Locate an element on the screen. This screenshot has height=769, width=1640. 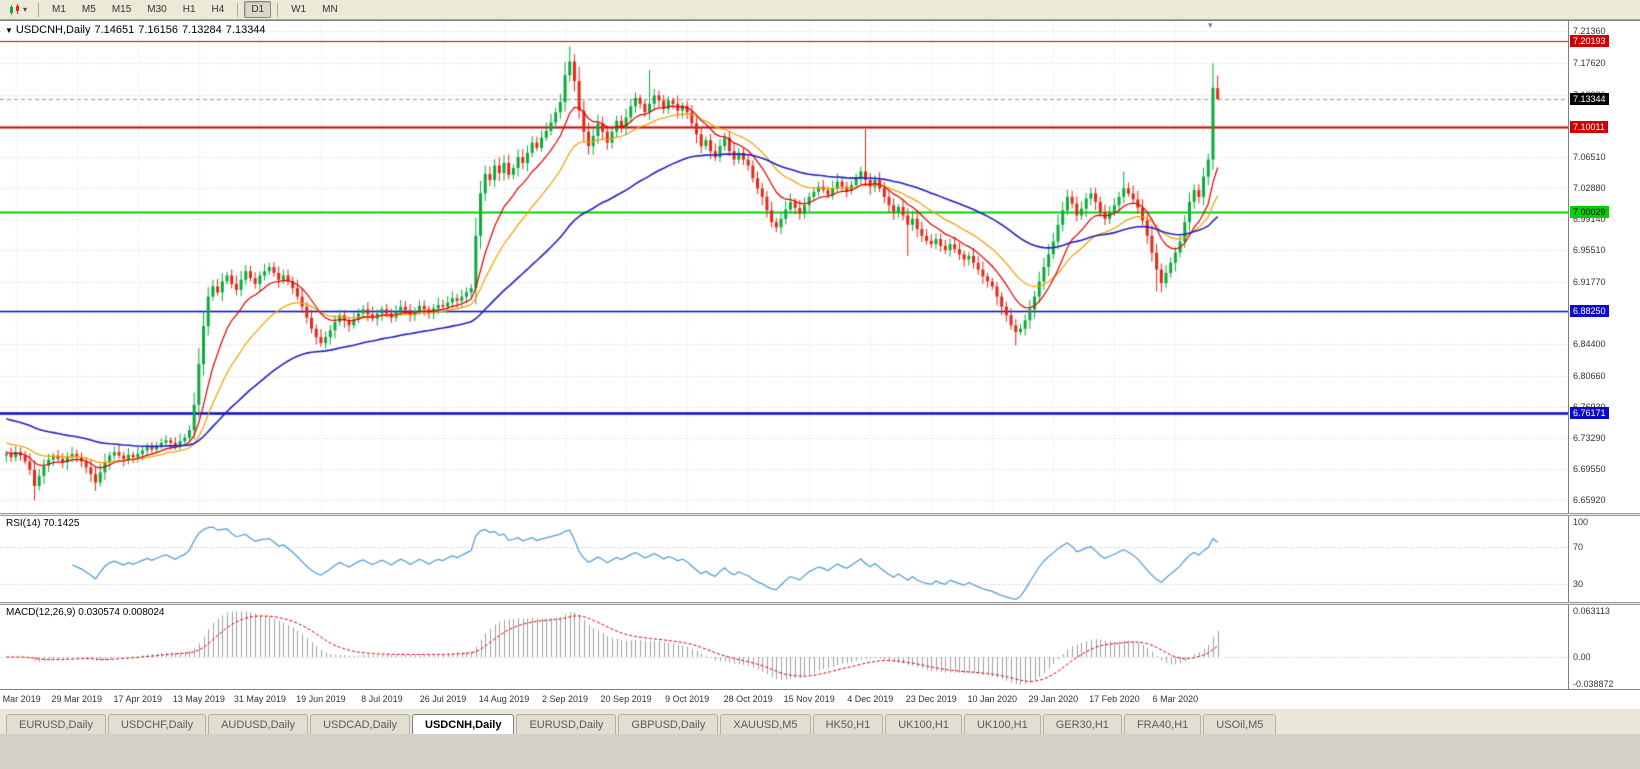
price-tick: 7.17620 is located at coordinates (1589, 63).